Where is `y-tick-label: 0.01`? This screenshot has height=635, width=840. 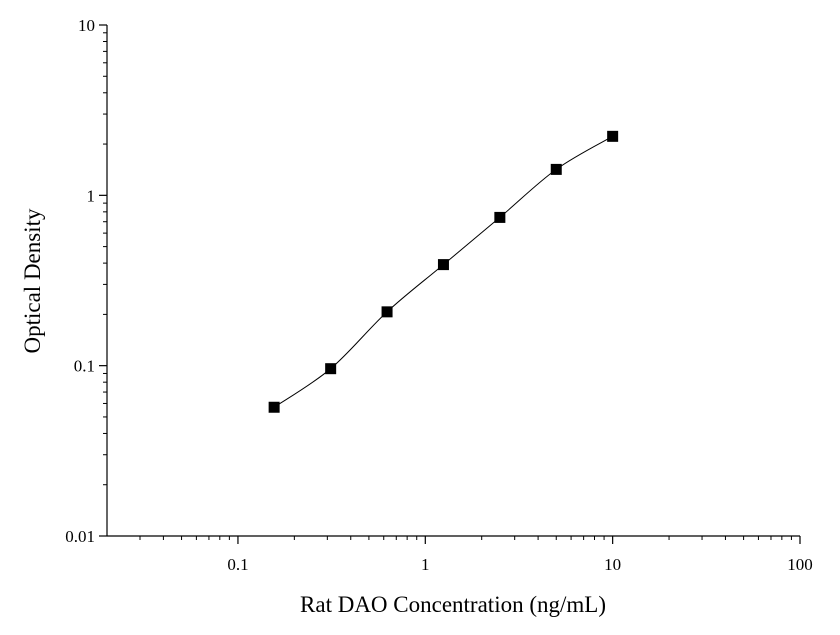 y-tick-label: 0.01 is located at coordinates (80, 536).